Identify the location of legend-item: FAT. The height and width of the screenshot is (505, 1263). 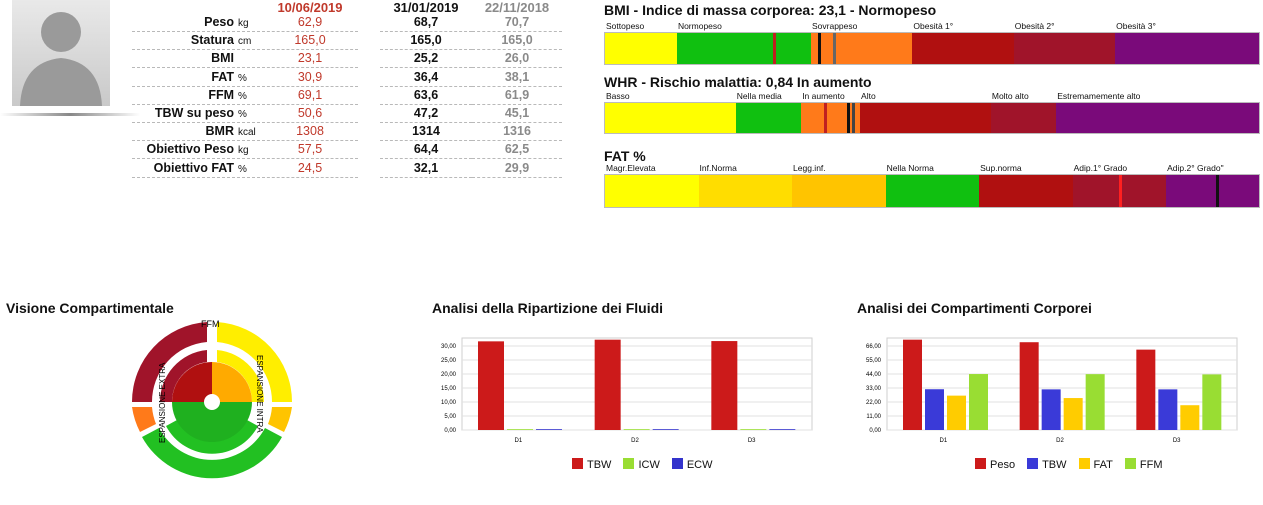
(1095, 464).